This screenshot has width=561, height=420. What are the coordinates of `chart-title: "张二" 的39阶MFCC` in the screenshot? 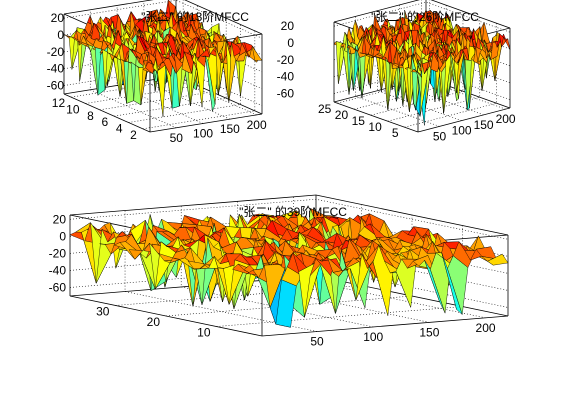 It's located at (293, 211).